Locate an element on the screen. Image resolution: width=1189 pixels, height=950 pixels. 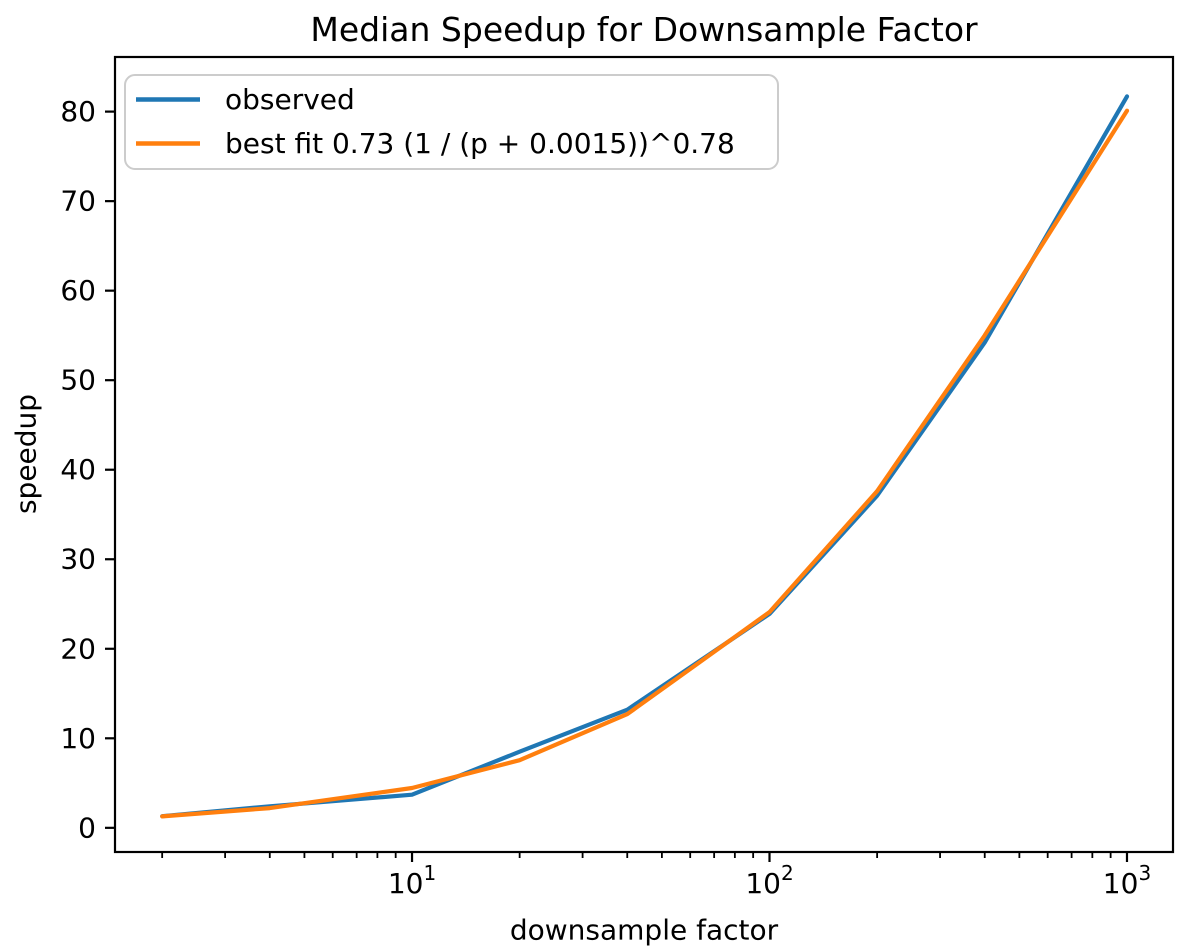
x-tick-label: 10³ is located at coordinates (1127, 880).